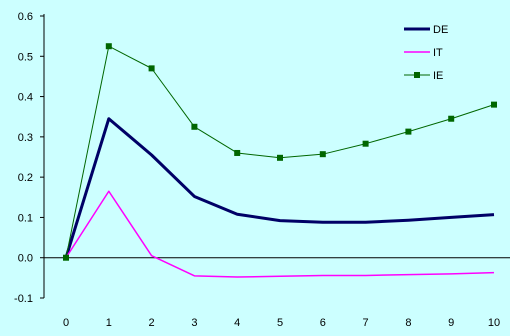 The width and height of the screenshot is (510, 336). Describe the element at coordinates (25, 17) in the screenshot. I see `y-tick-label: 0.6` at that location.